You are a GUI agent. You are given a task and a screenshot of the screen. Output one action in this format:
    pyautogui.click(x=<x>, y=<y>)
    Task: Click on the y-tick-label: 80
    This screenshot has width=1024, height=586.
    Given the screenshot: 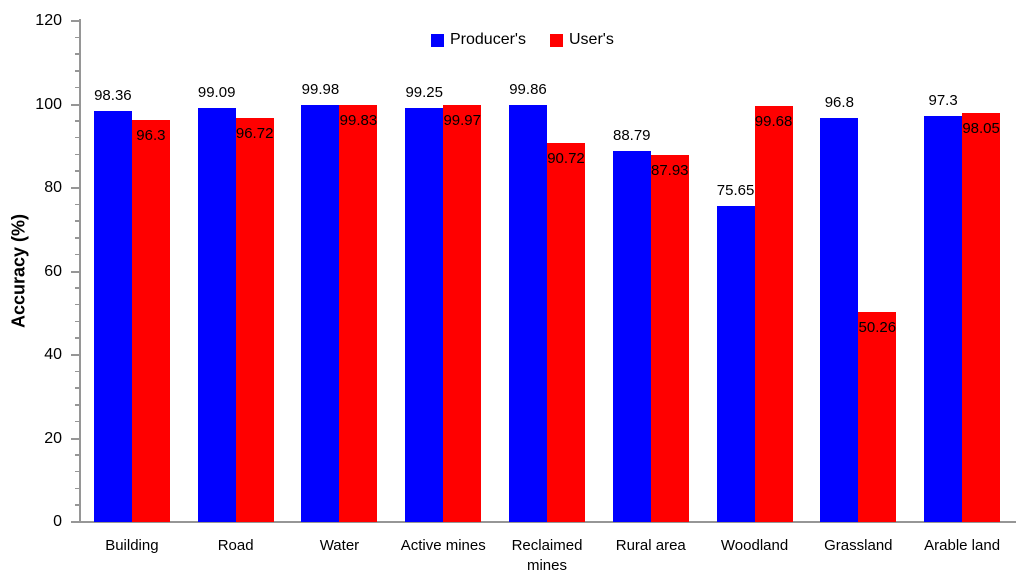 What is the action you would take?
    pyautogui.click(x=53, y=187)
    